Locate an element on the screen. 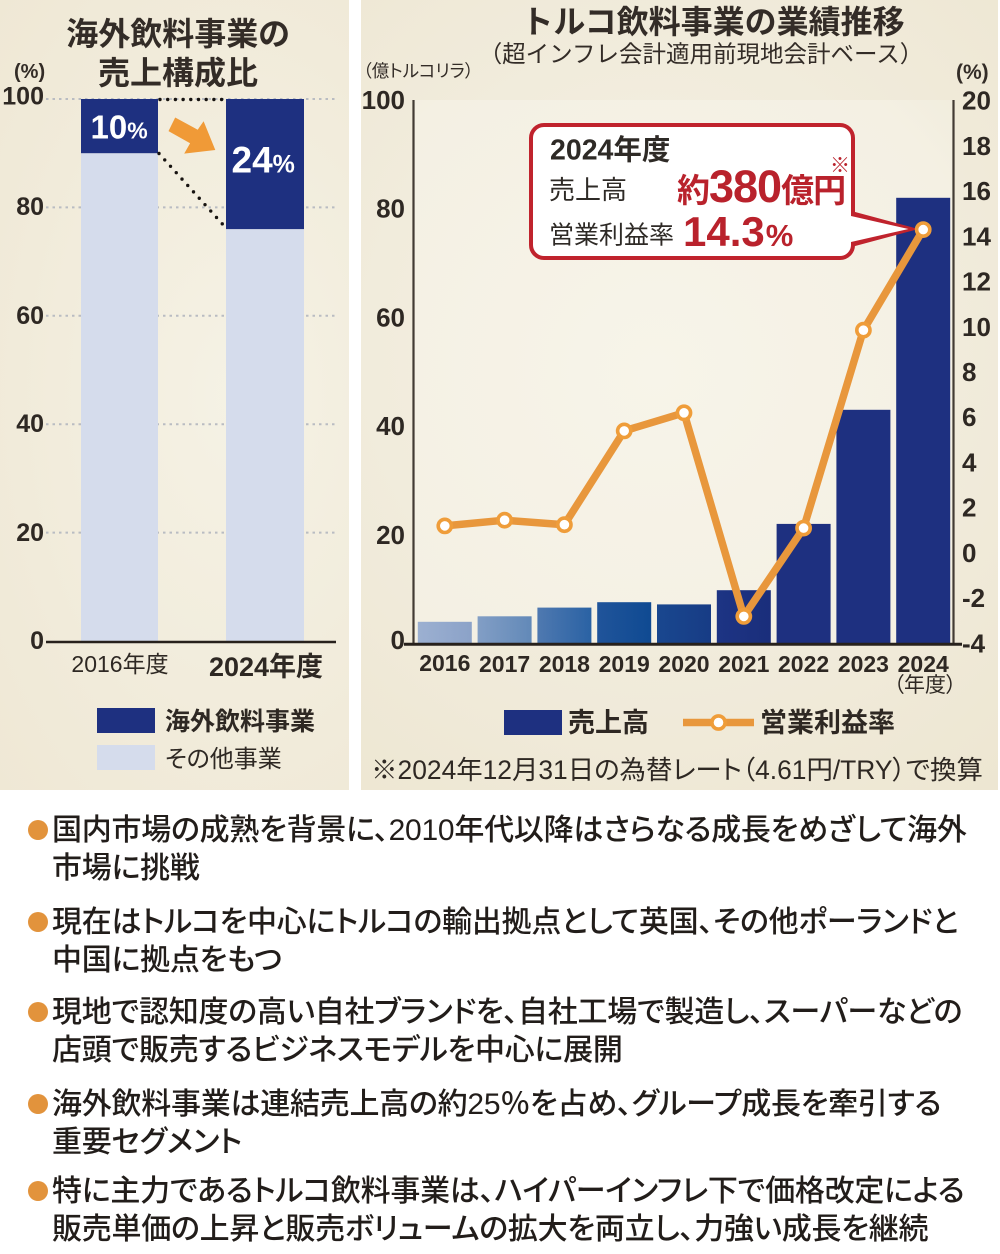 This screenshot has height=1254, width=1000. svg-text: 海外飲料事業の is located at coordinates (178, 34).